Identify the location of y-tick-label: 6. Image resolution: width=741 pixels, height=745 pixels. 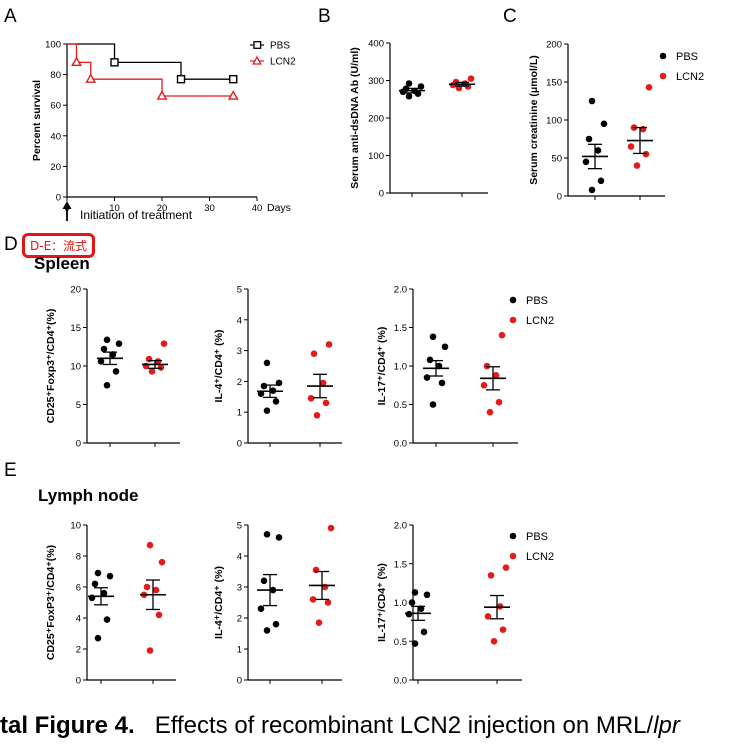
(78, 588).